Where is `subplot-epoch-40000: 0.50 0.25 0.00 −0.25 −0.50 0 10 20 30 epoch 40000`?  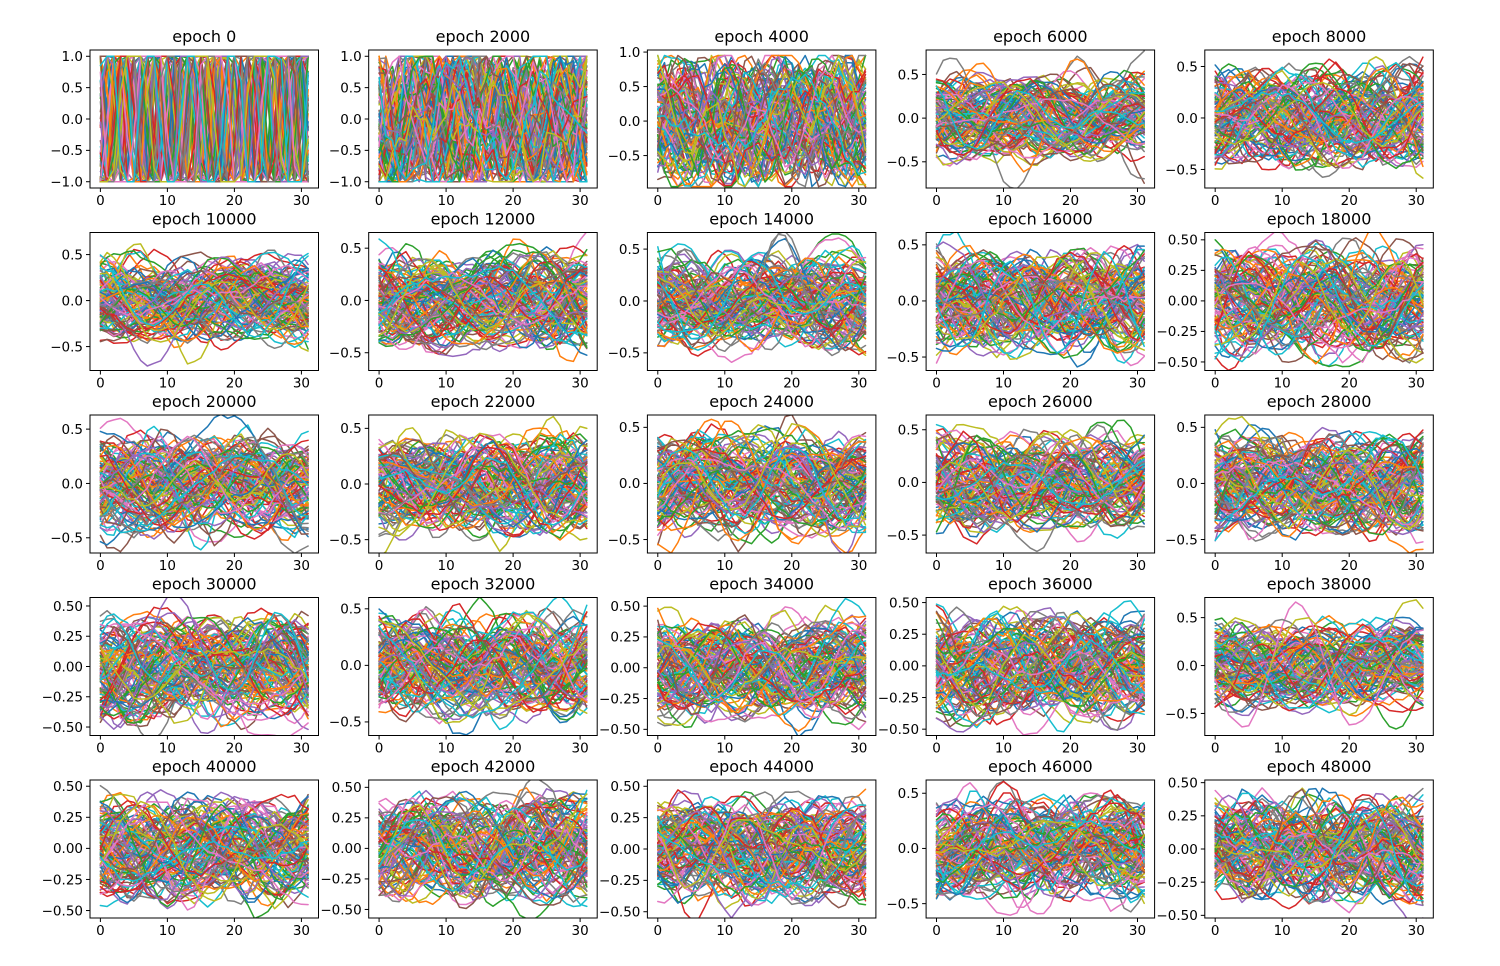
subplot-epoch-40000: 0.50 0.25 0.00 −0.25 −0.50 0 10 20 30 epoch 40000 is located at coordinates (180, 848).